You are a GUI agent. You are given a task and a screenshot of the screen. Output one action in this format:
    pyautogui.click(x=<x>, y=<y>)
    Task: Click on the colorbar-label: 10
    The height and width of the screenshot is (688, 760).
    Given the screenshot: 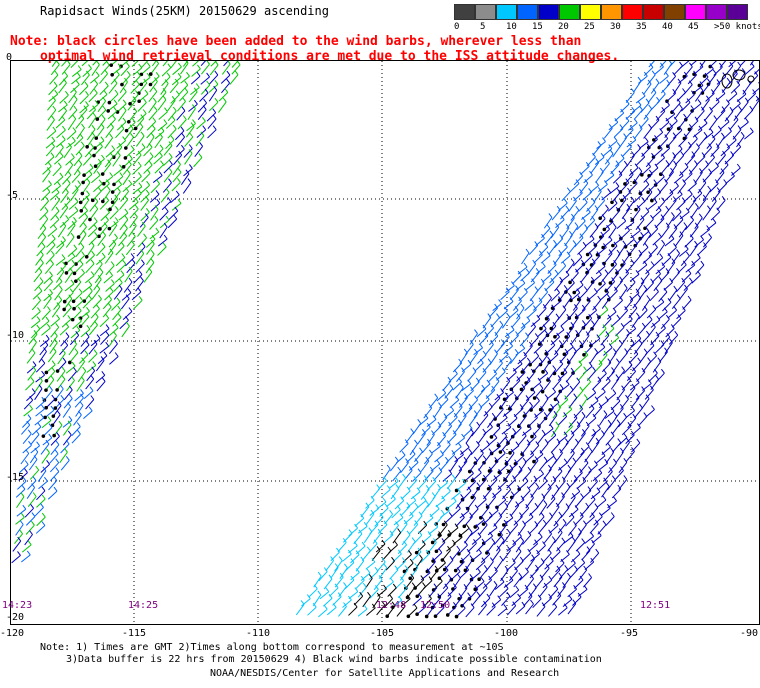 What is the action you would take?
    pyautogui.click(x=511, y=27)
    